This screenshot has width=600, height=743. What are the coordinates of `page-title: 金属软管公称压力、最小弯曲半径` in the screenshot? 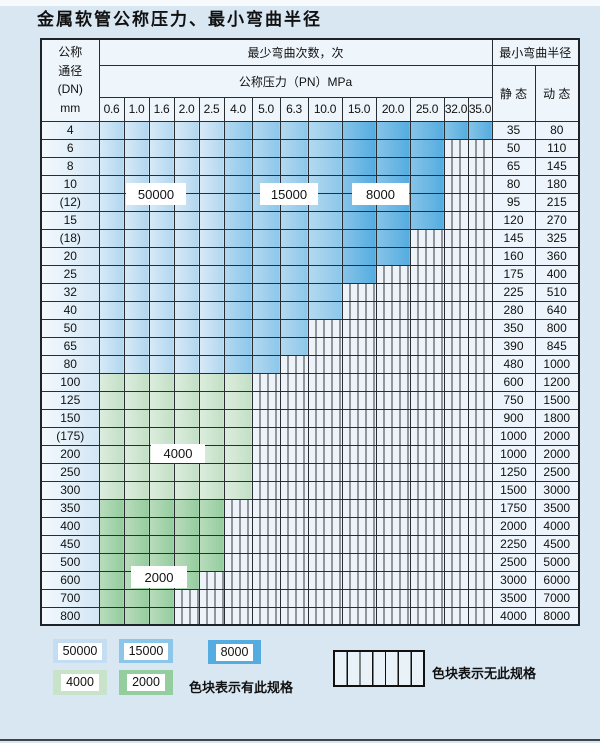 It's located at (179, 20).